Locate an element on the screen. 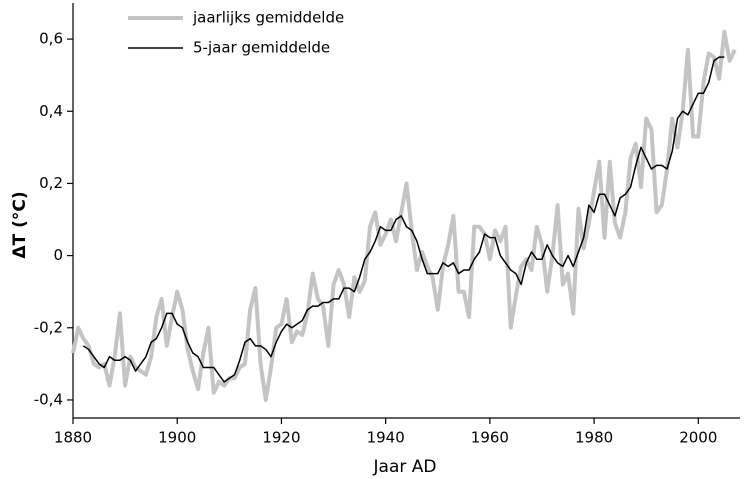 This screenshot has width=746, height=479. x-tick-label: 2000 is located at coordinates (698, 438).